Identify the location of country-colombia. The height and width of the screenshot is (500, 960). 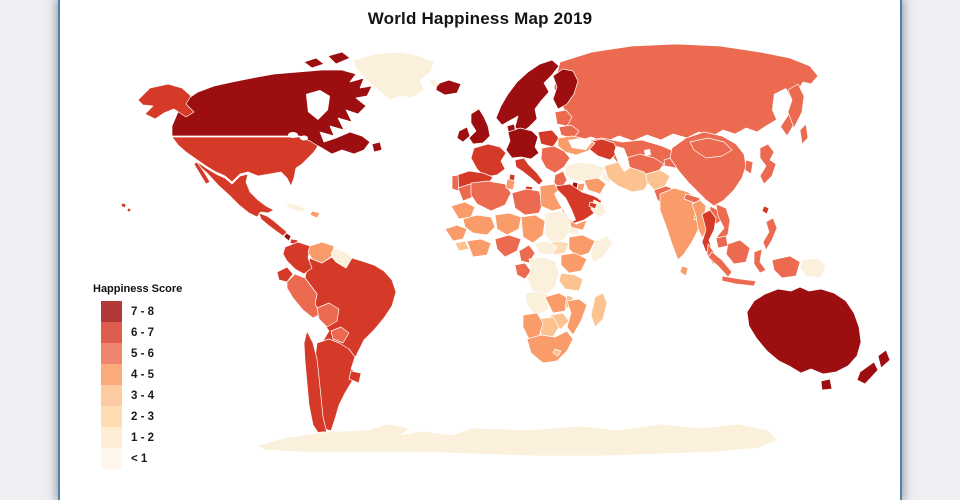
(297, 258).